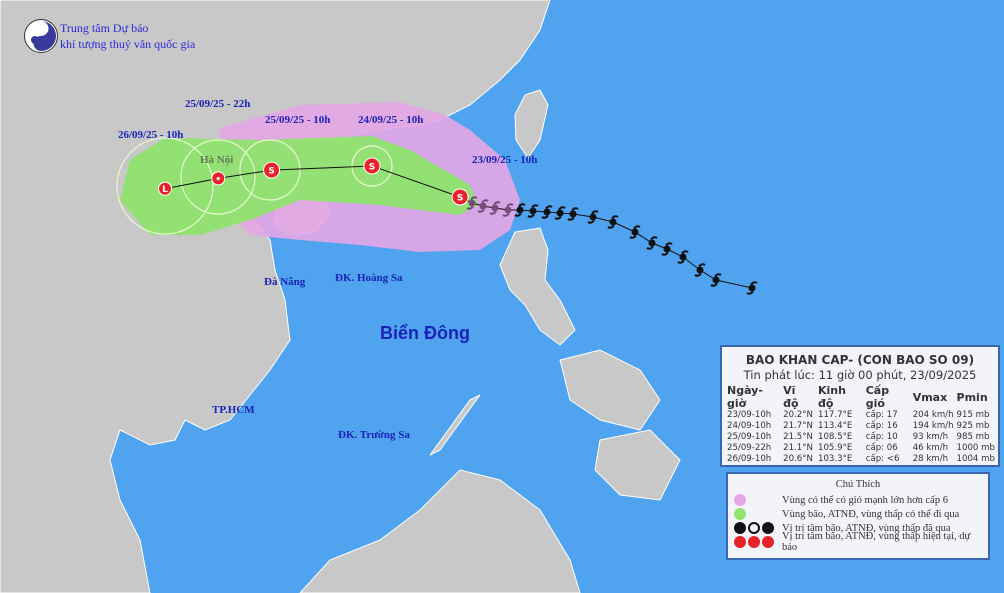  I want to click on center-symbol: L, so click(165, 190).